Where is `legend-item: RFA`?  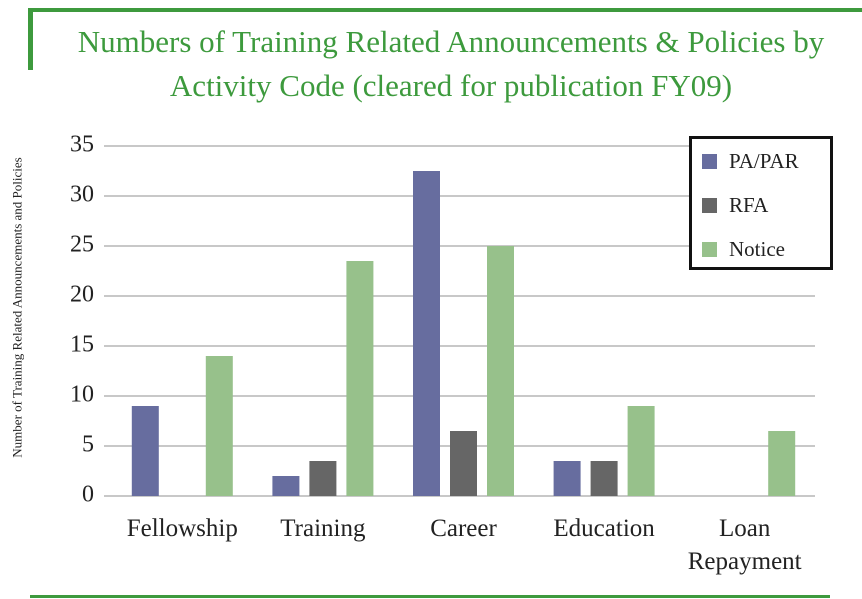 legend-item: RFA is located at coordinates (735, 205).